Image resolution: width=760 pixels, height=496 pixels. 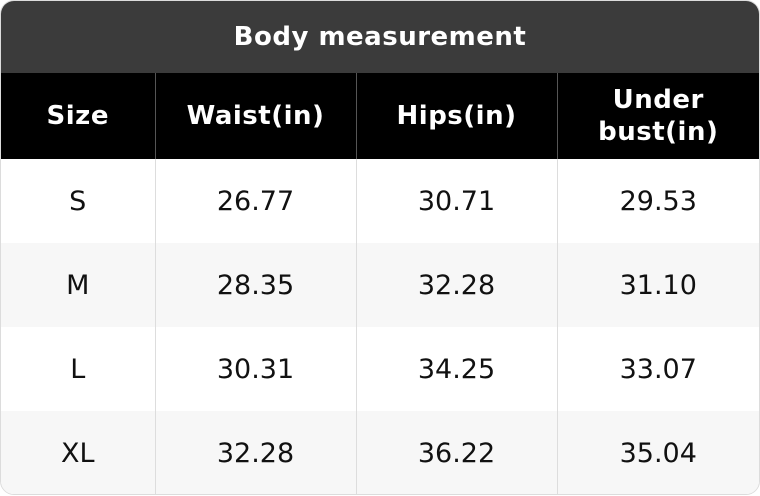 I want to click on table-cell: M, so click(x=78, y=285).